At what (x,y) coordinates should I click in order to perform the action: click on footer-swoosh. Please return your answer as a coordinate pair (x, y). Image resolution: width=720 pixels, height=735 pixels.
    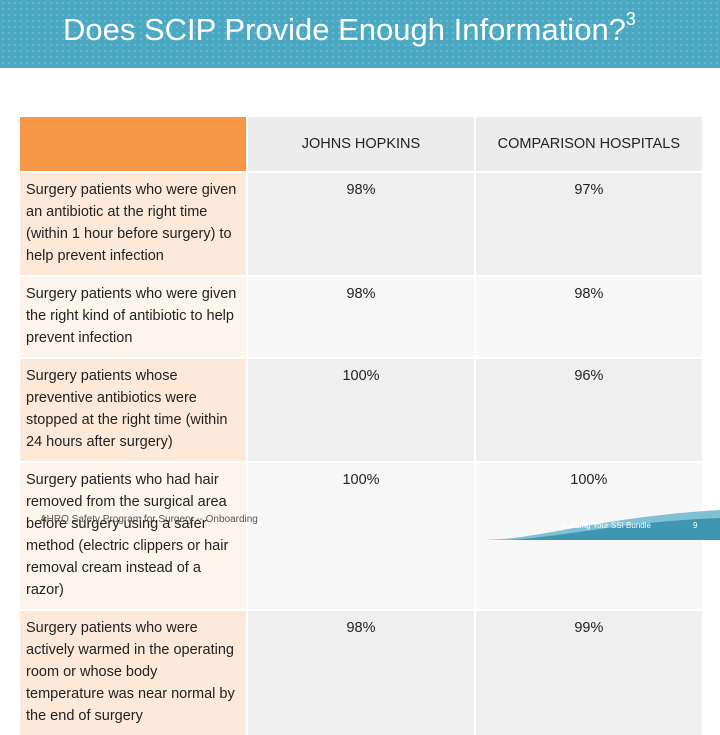
    Looking at the image, I should click on (600, 525).